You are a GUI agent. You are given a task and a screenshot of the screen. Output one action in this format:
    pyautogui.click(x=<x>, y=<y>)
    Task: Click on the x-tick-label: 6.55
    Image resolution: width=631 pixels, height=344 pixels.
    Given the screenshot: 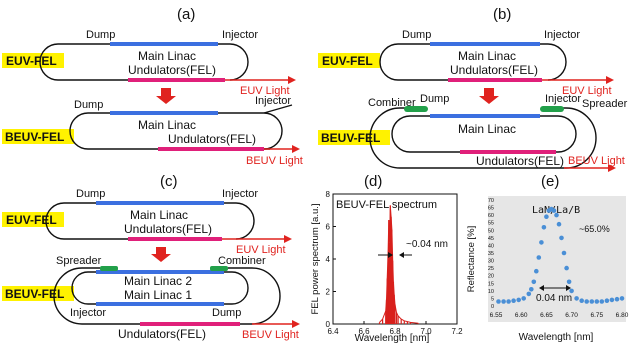 What is the action you would take?
    pyautogui.click(x=496, y=315)
    